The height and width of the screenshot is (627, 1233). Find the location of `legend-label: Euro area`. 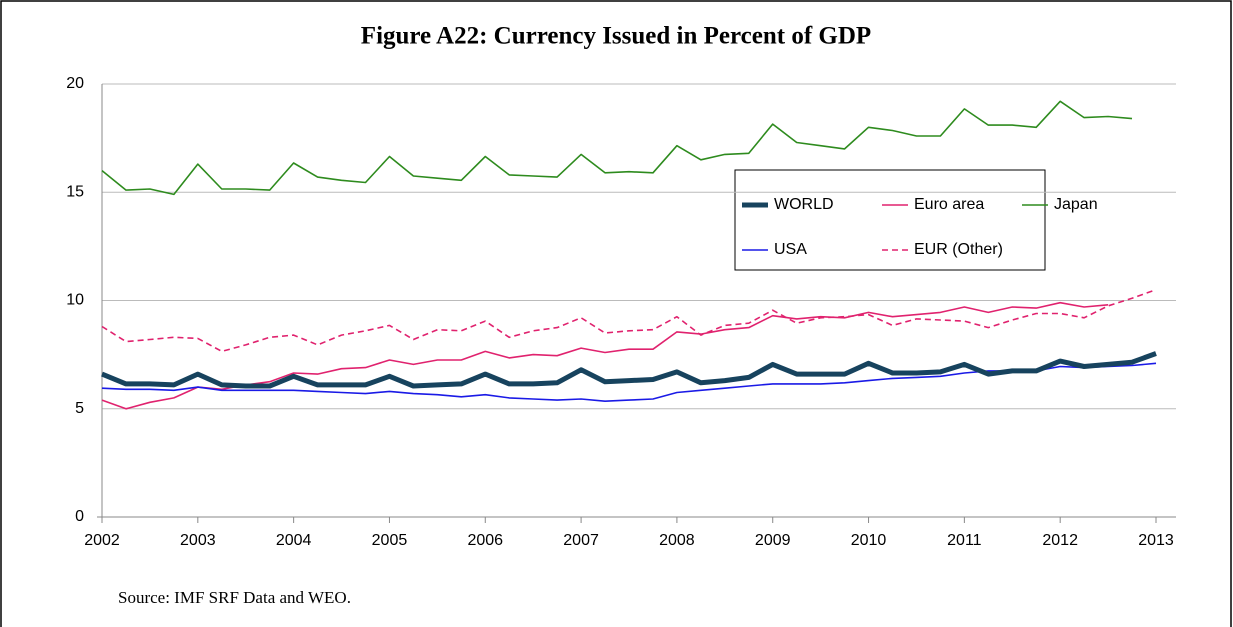

legend-label: Euro area is located at coordinates (949, 204).